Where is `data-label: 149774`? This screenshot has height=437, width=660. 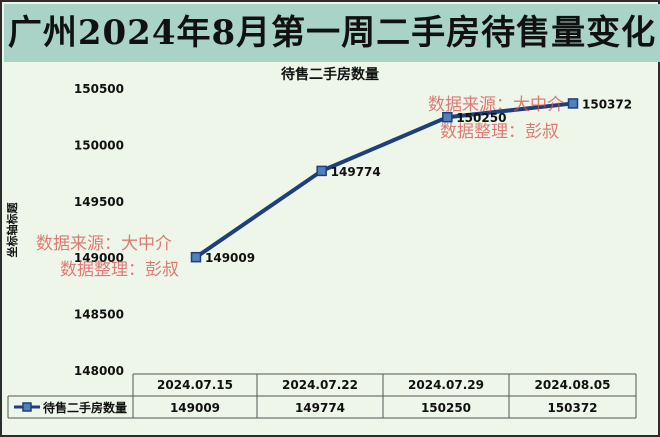 data-label: 149774 is located at coordinates (356, 172).